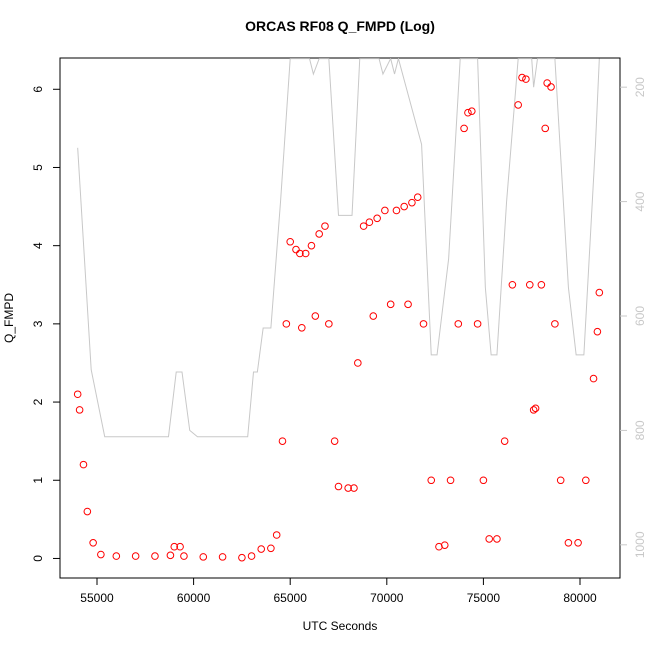  Describe the element at coordinates (9, 318) in the screenshot. I see `y-axis-label: Q_FMPD` at that location.